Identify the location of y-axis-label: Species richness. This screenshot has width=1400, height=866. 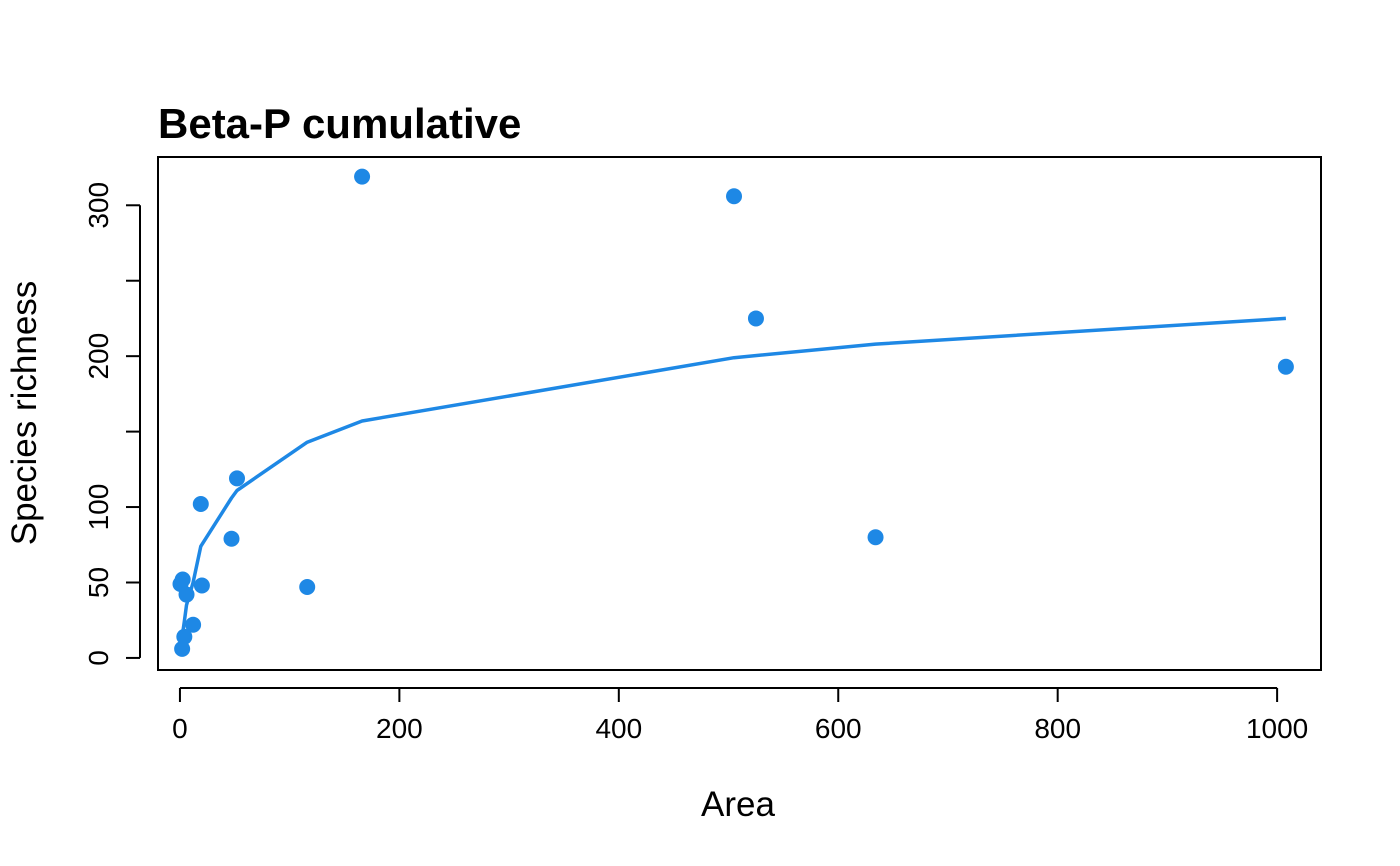
(24, 413).